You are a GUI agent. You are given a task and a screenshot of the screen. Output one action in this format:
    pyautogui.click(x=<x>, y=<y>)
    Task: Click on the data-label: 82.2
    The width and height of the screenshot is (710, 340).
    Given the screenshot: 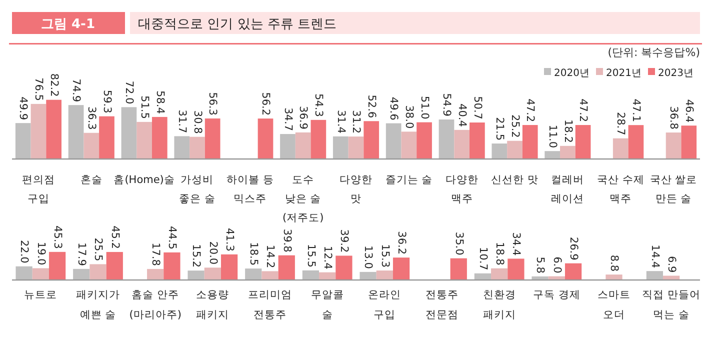 What is the action you would take?
    pyautogui.click(x=54, y=85)
    